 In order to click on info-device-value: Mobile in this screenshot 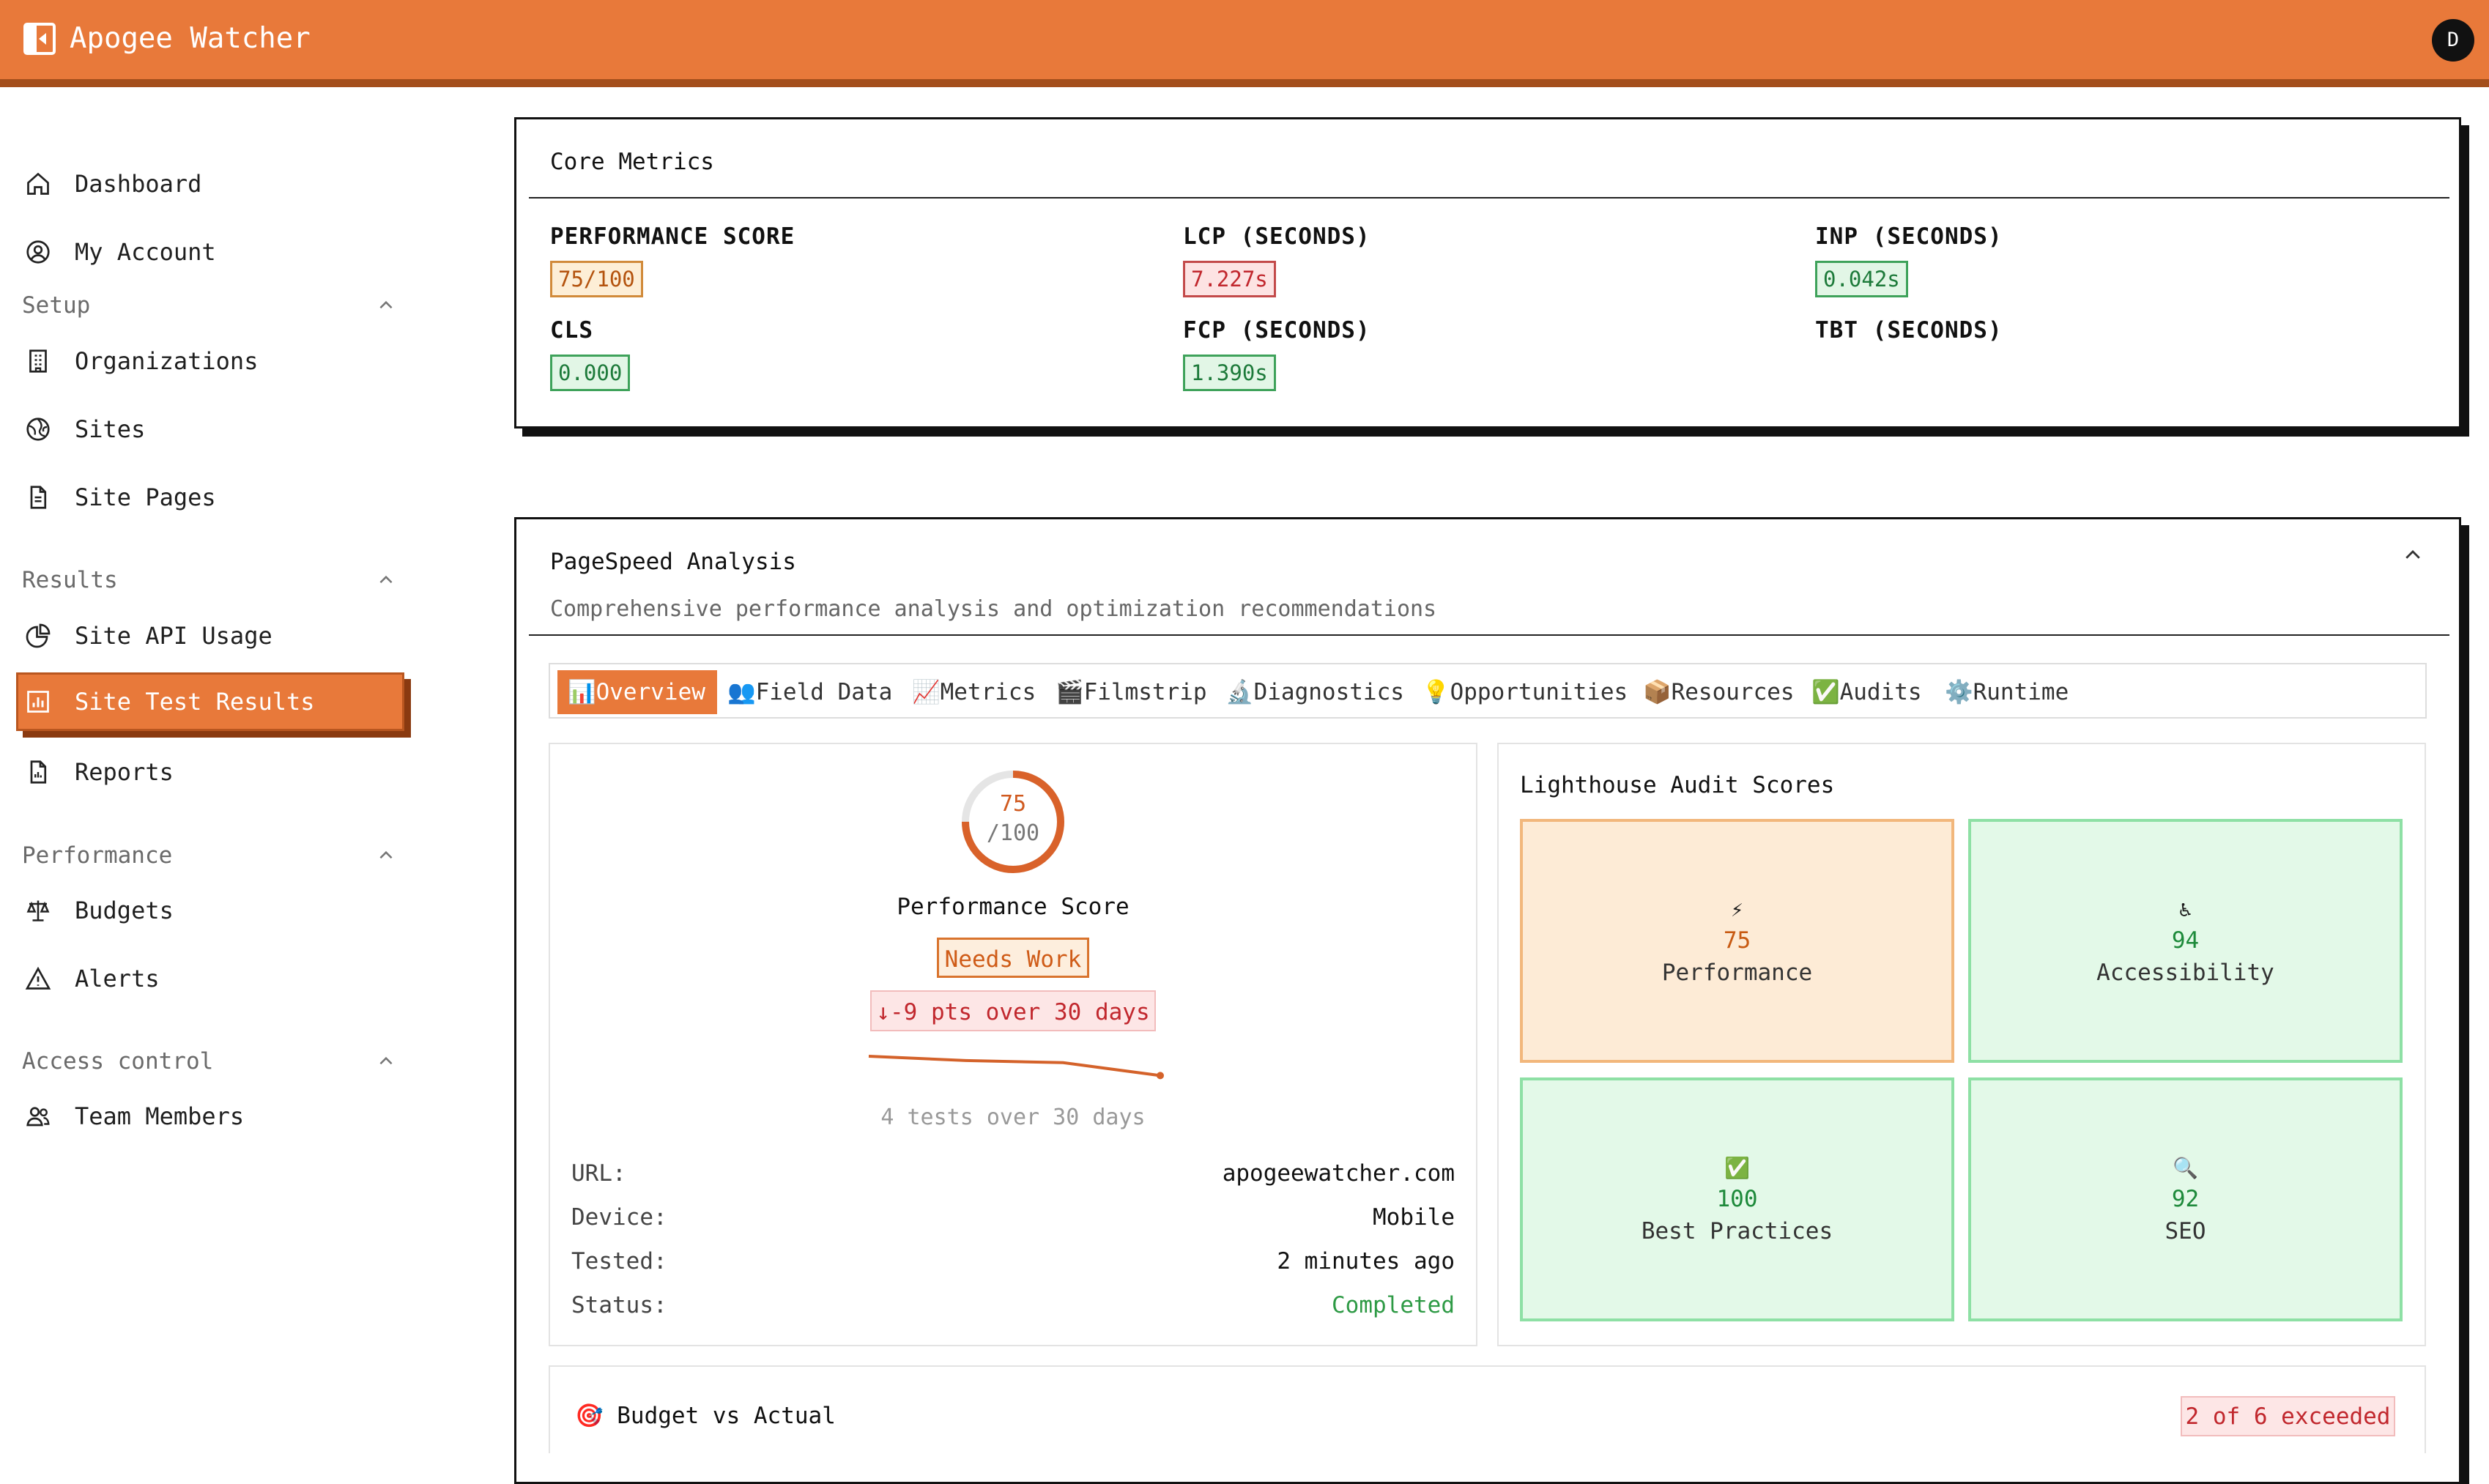, I will do `click(1414, 1217)`.